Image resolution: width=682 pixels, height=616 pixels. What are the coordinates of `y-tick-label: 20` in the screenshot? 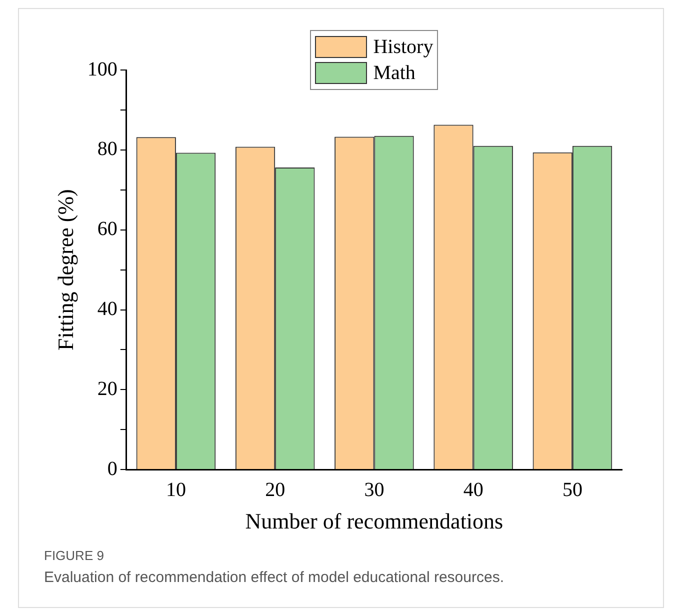 It's located at (107, 389).